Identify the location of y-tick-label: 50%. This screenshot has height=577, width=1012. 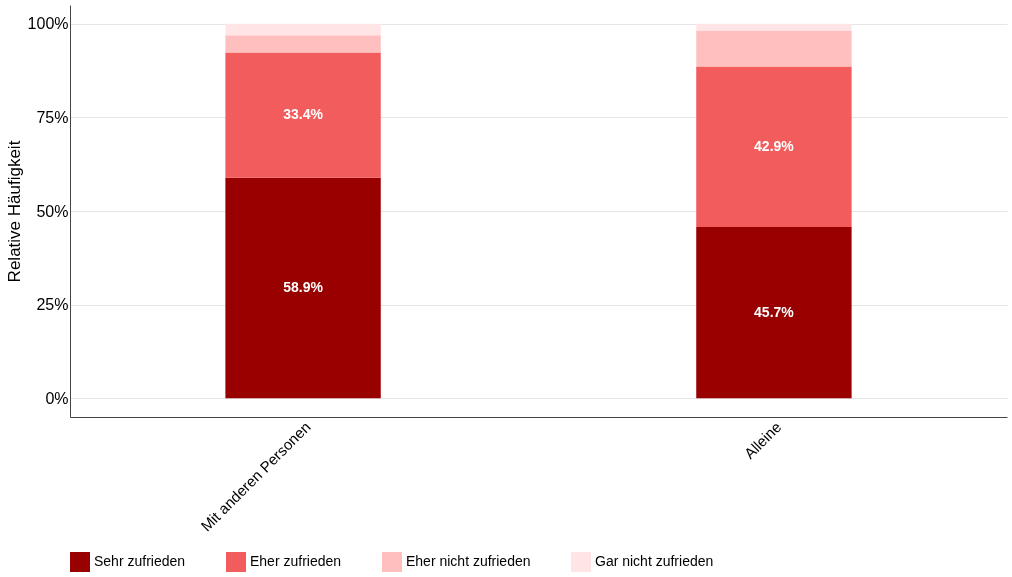
(52, 211).